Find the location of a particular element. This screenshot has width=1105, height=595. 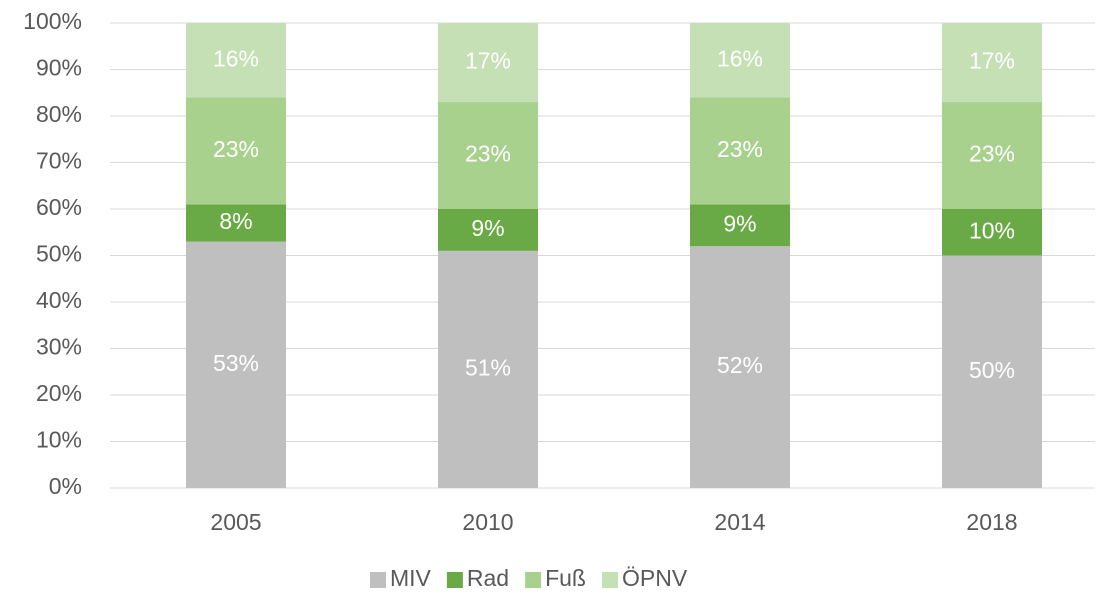

y-tick-label: 90% is located at coordinates (59, 68).